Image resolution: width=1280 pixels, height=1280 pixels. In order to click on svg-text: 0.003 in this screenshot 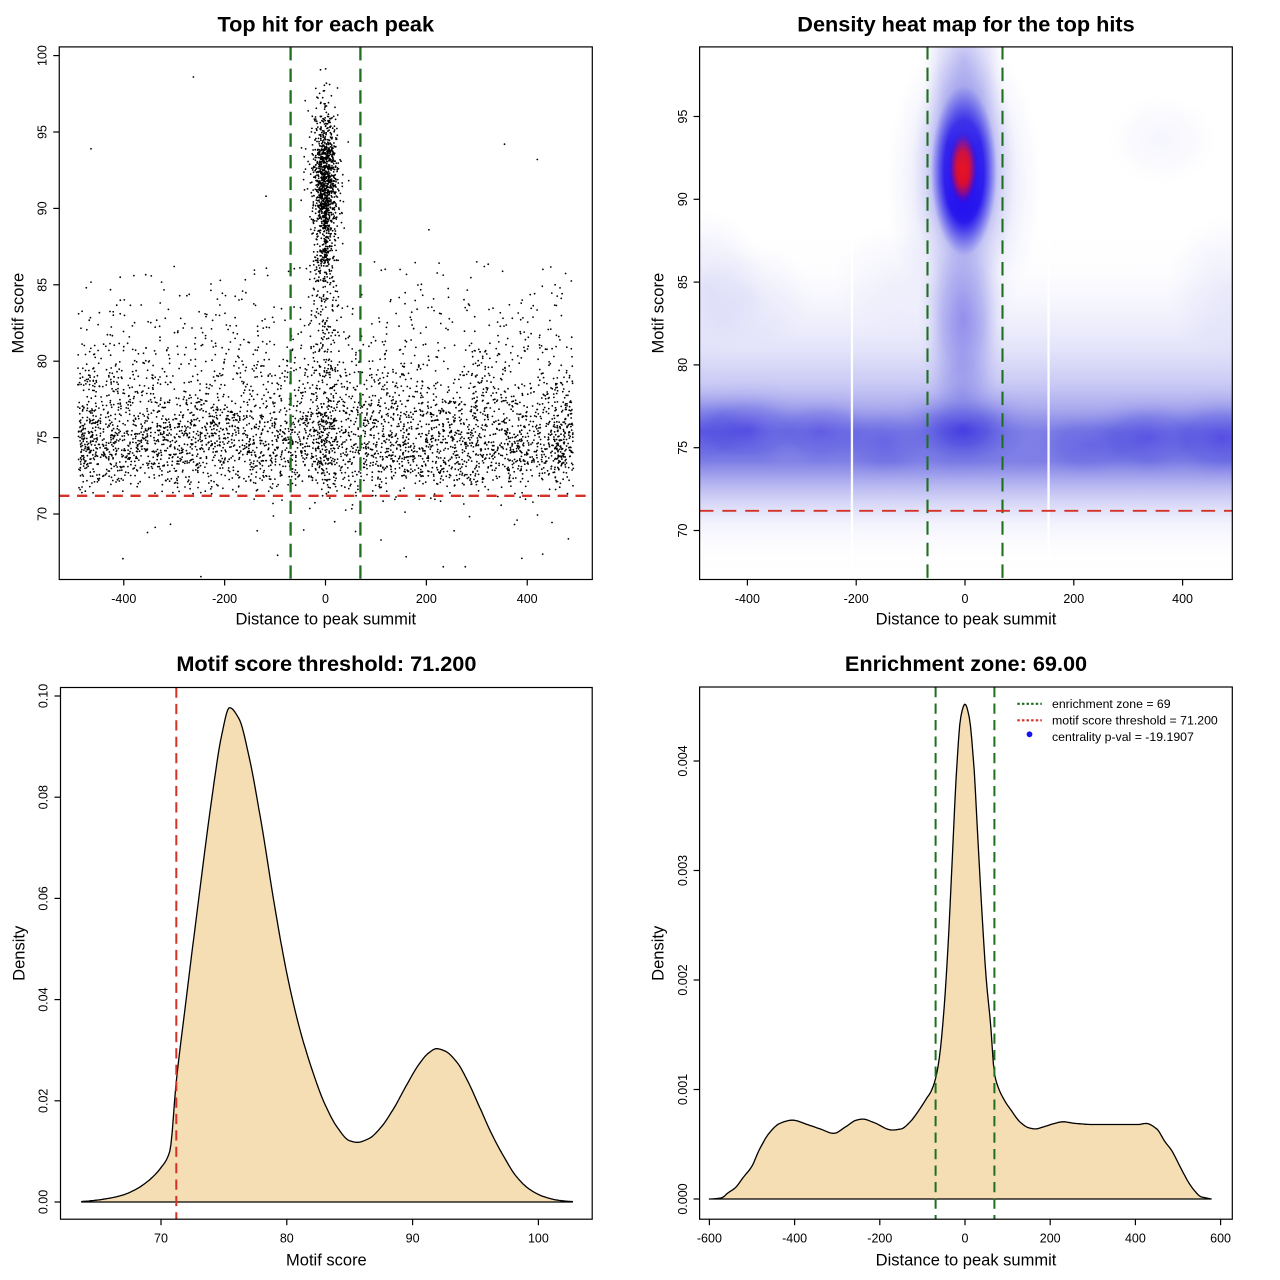, I will do `click(683, 870)`.